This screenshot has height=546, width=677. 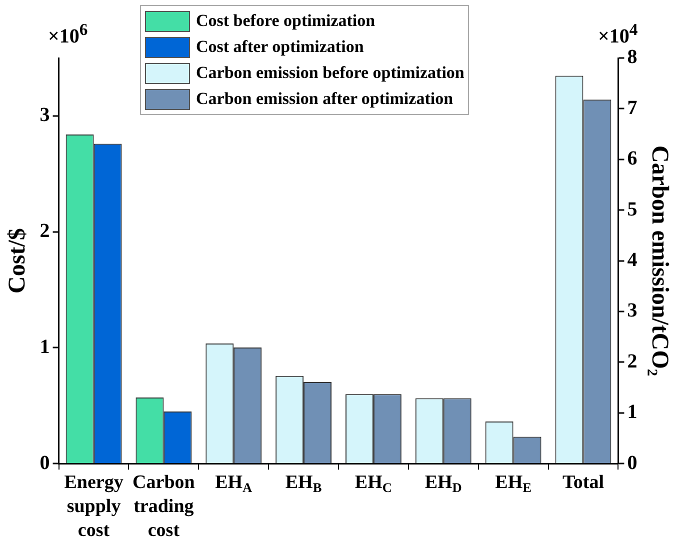 I want to click on legend-label: Carbon emission before optimization, so click(x=330, y=73).